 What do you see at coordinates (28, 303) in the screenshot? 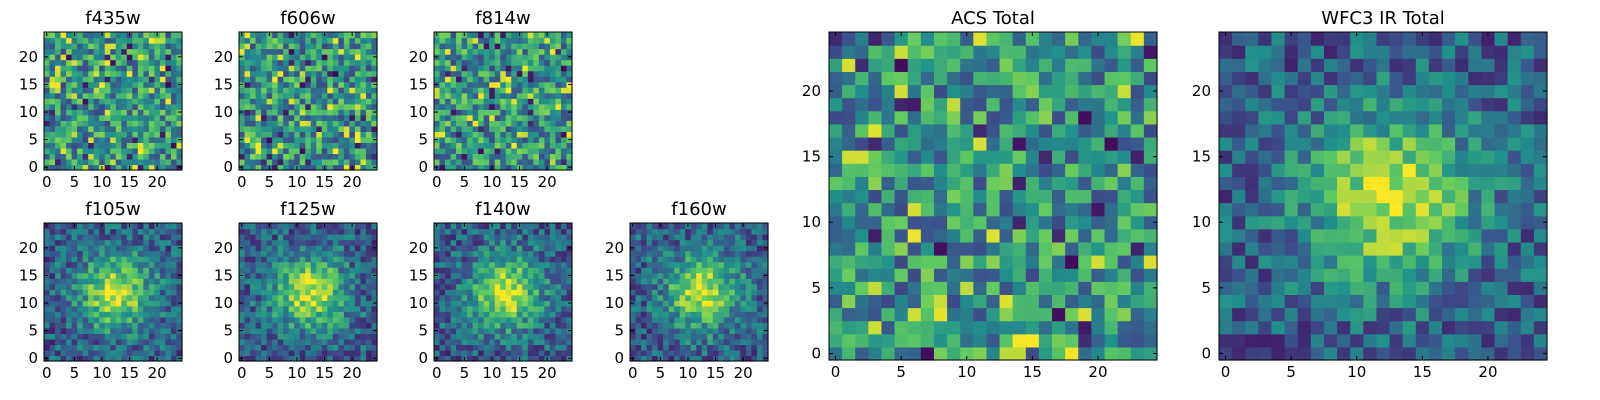
I see `y-tick-label: 10` at bounding box center [28, 303].